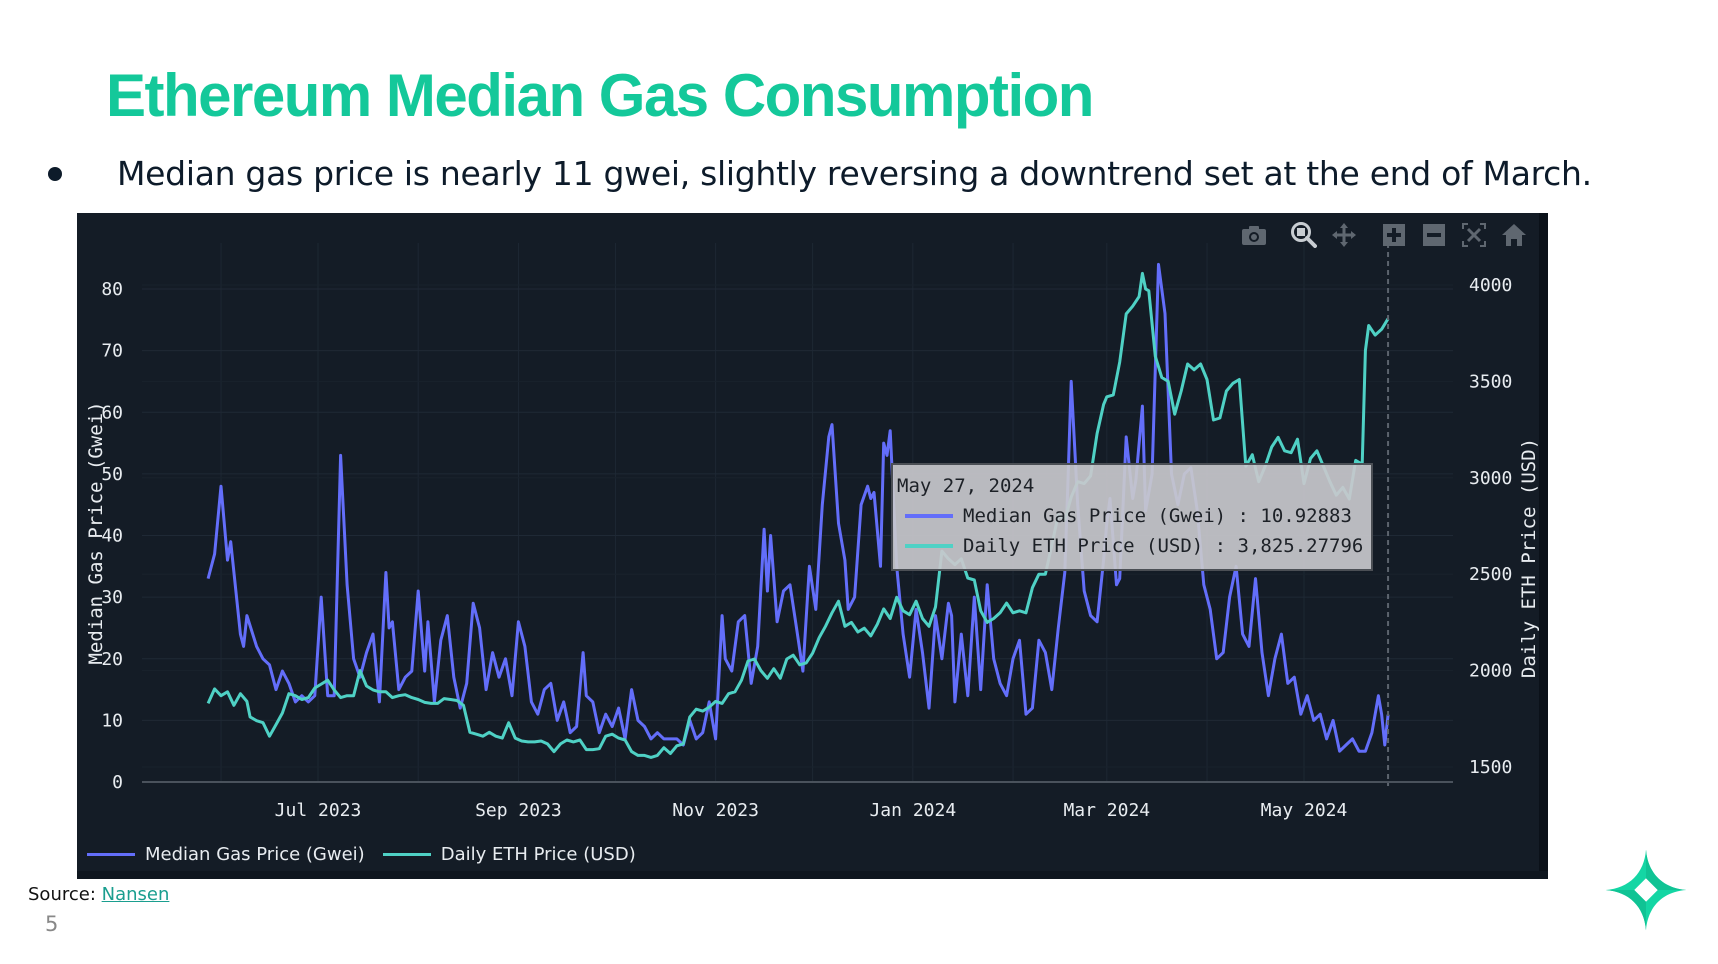 This screenshot has width=1718, height=964. Describe the element at coordinates (1490, 381) in the screenshot. I see `y-right-tick-label: 3500` at that location.